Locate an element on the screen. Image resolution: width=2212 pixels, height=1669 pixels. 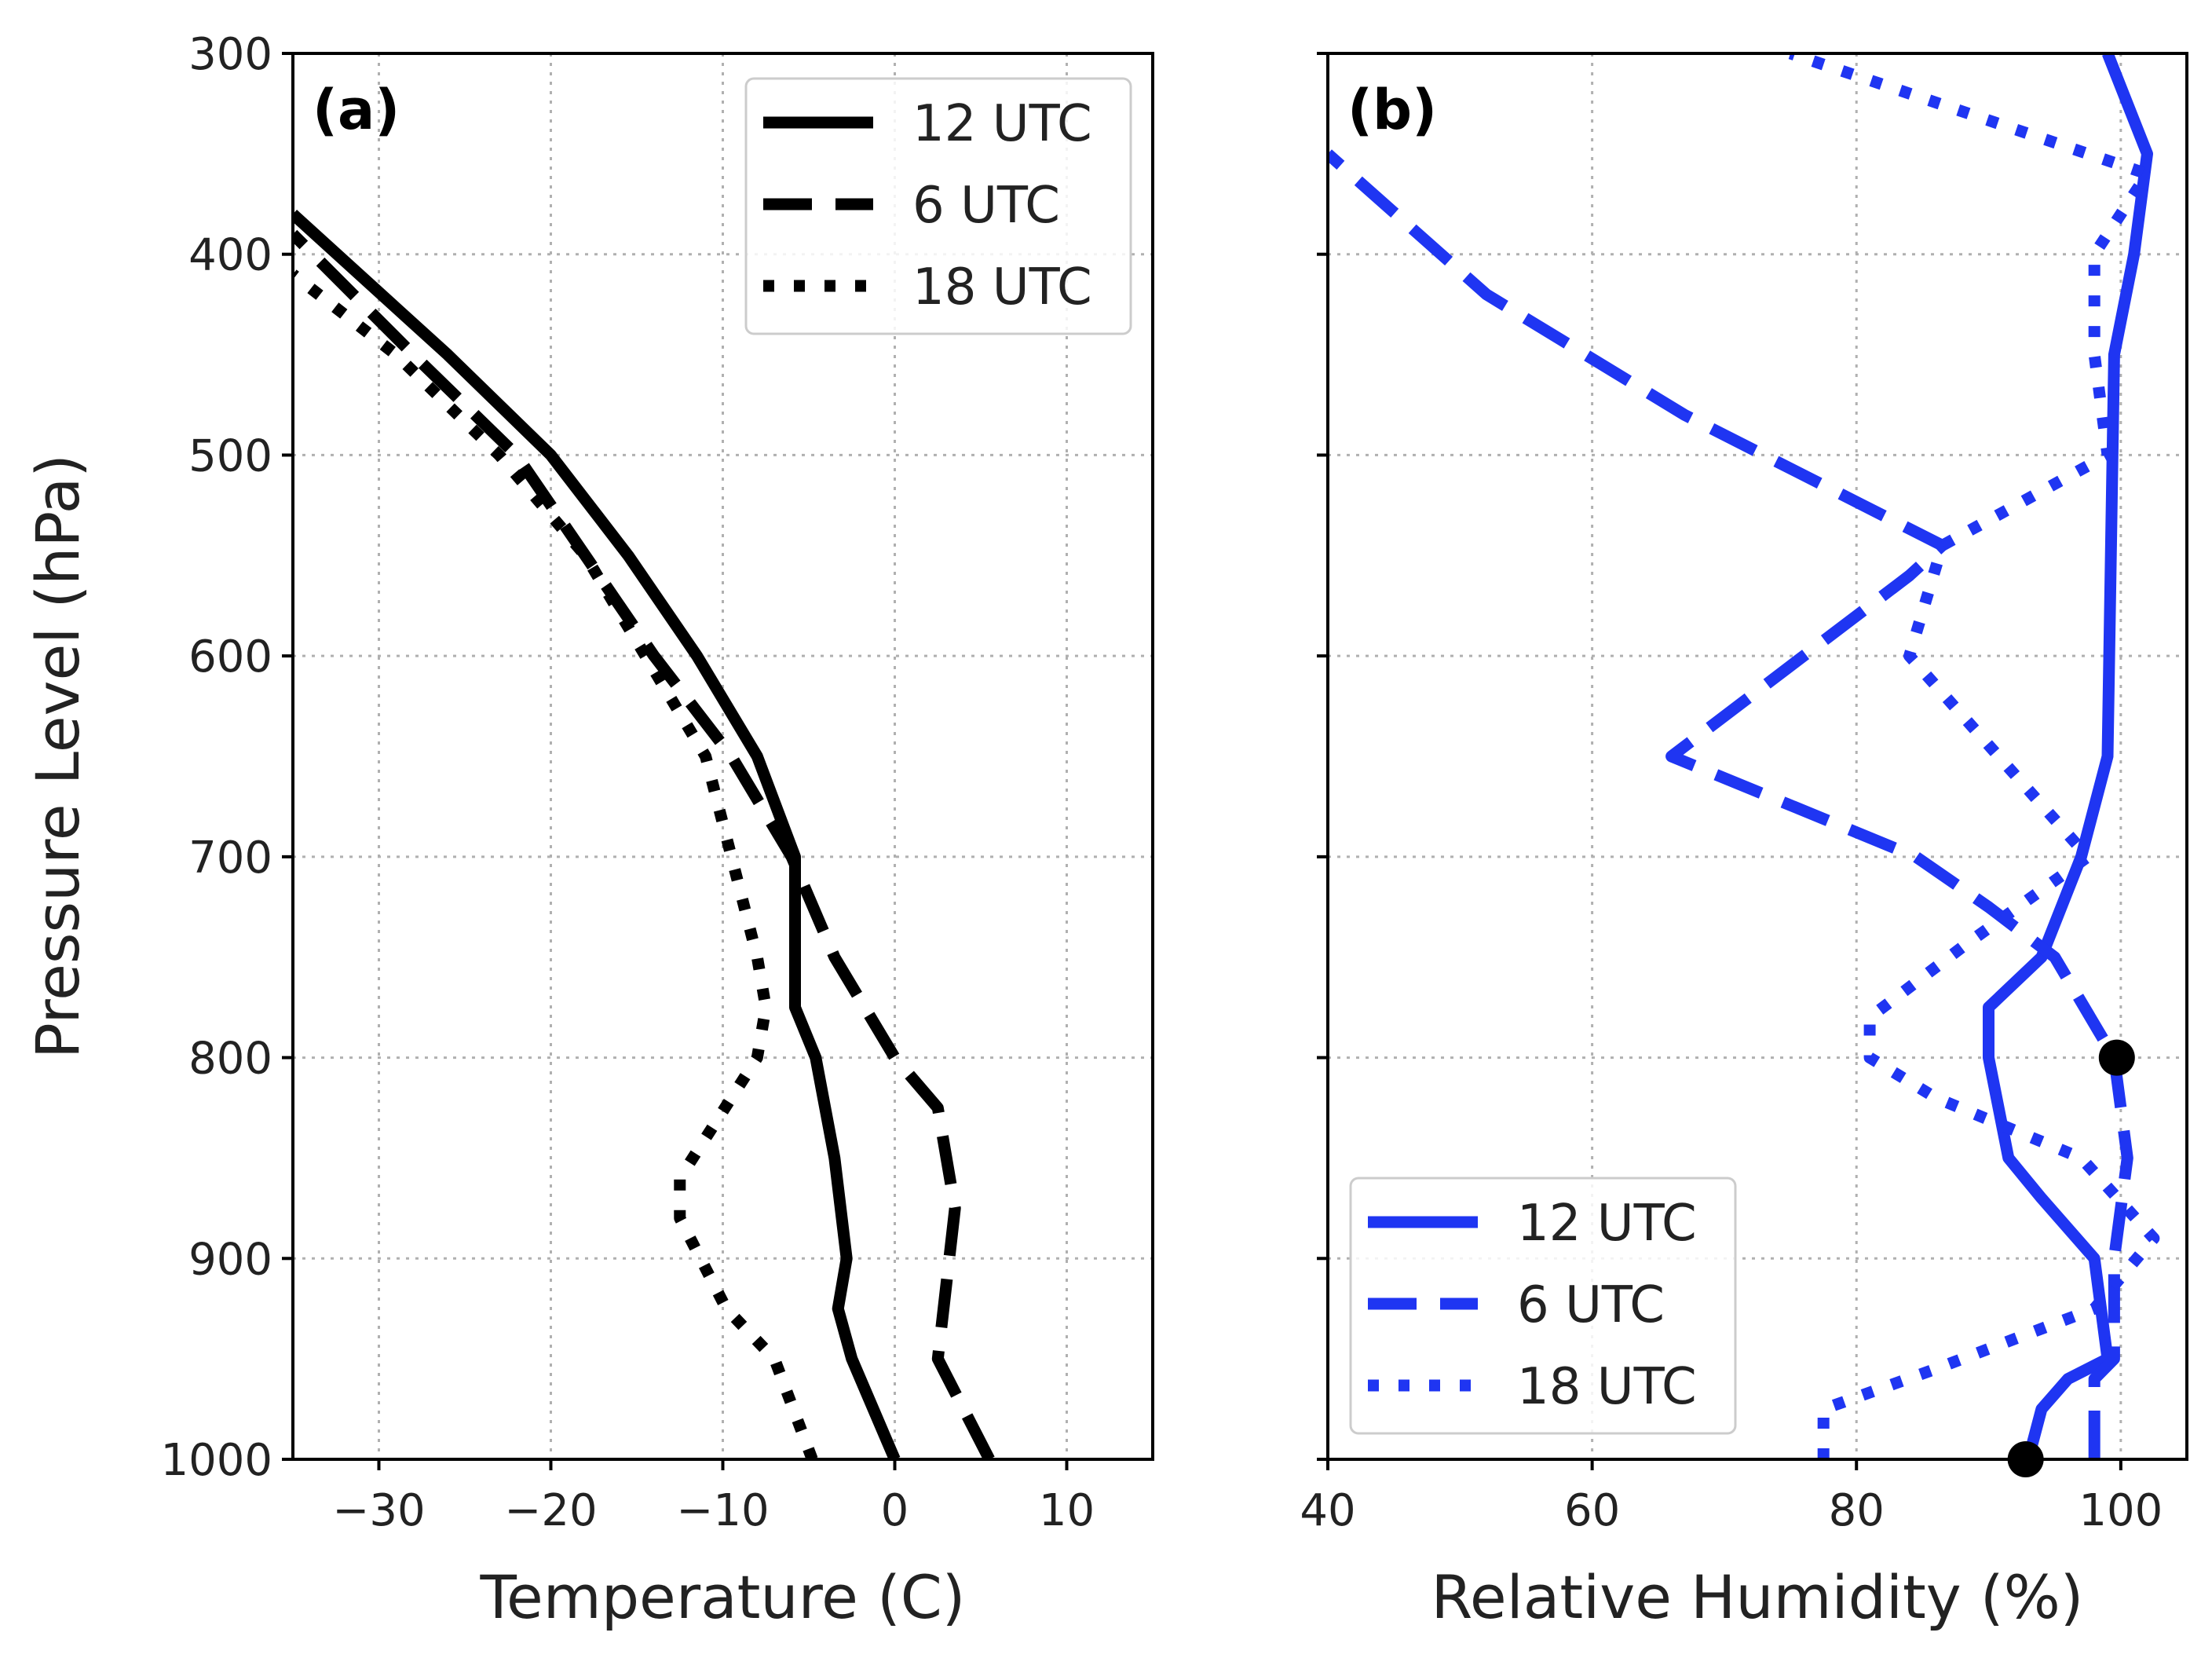
y-axis-label: Pressure Level (hPa) is located at coordinates (58, 756).